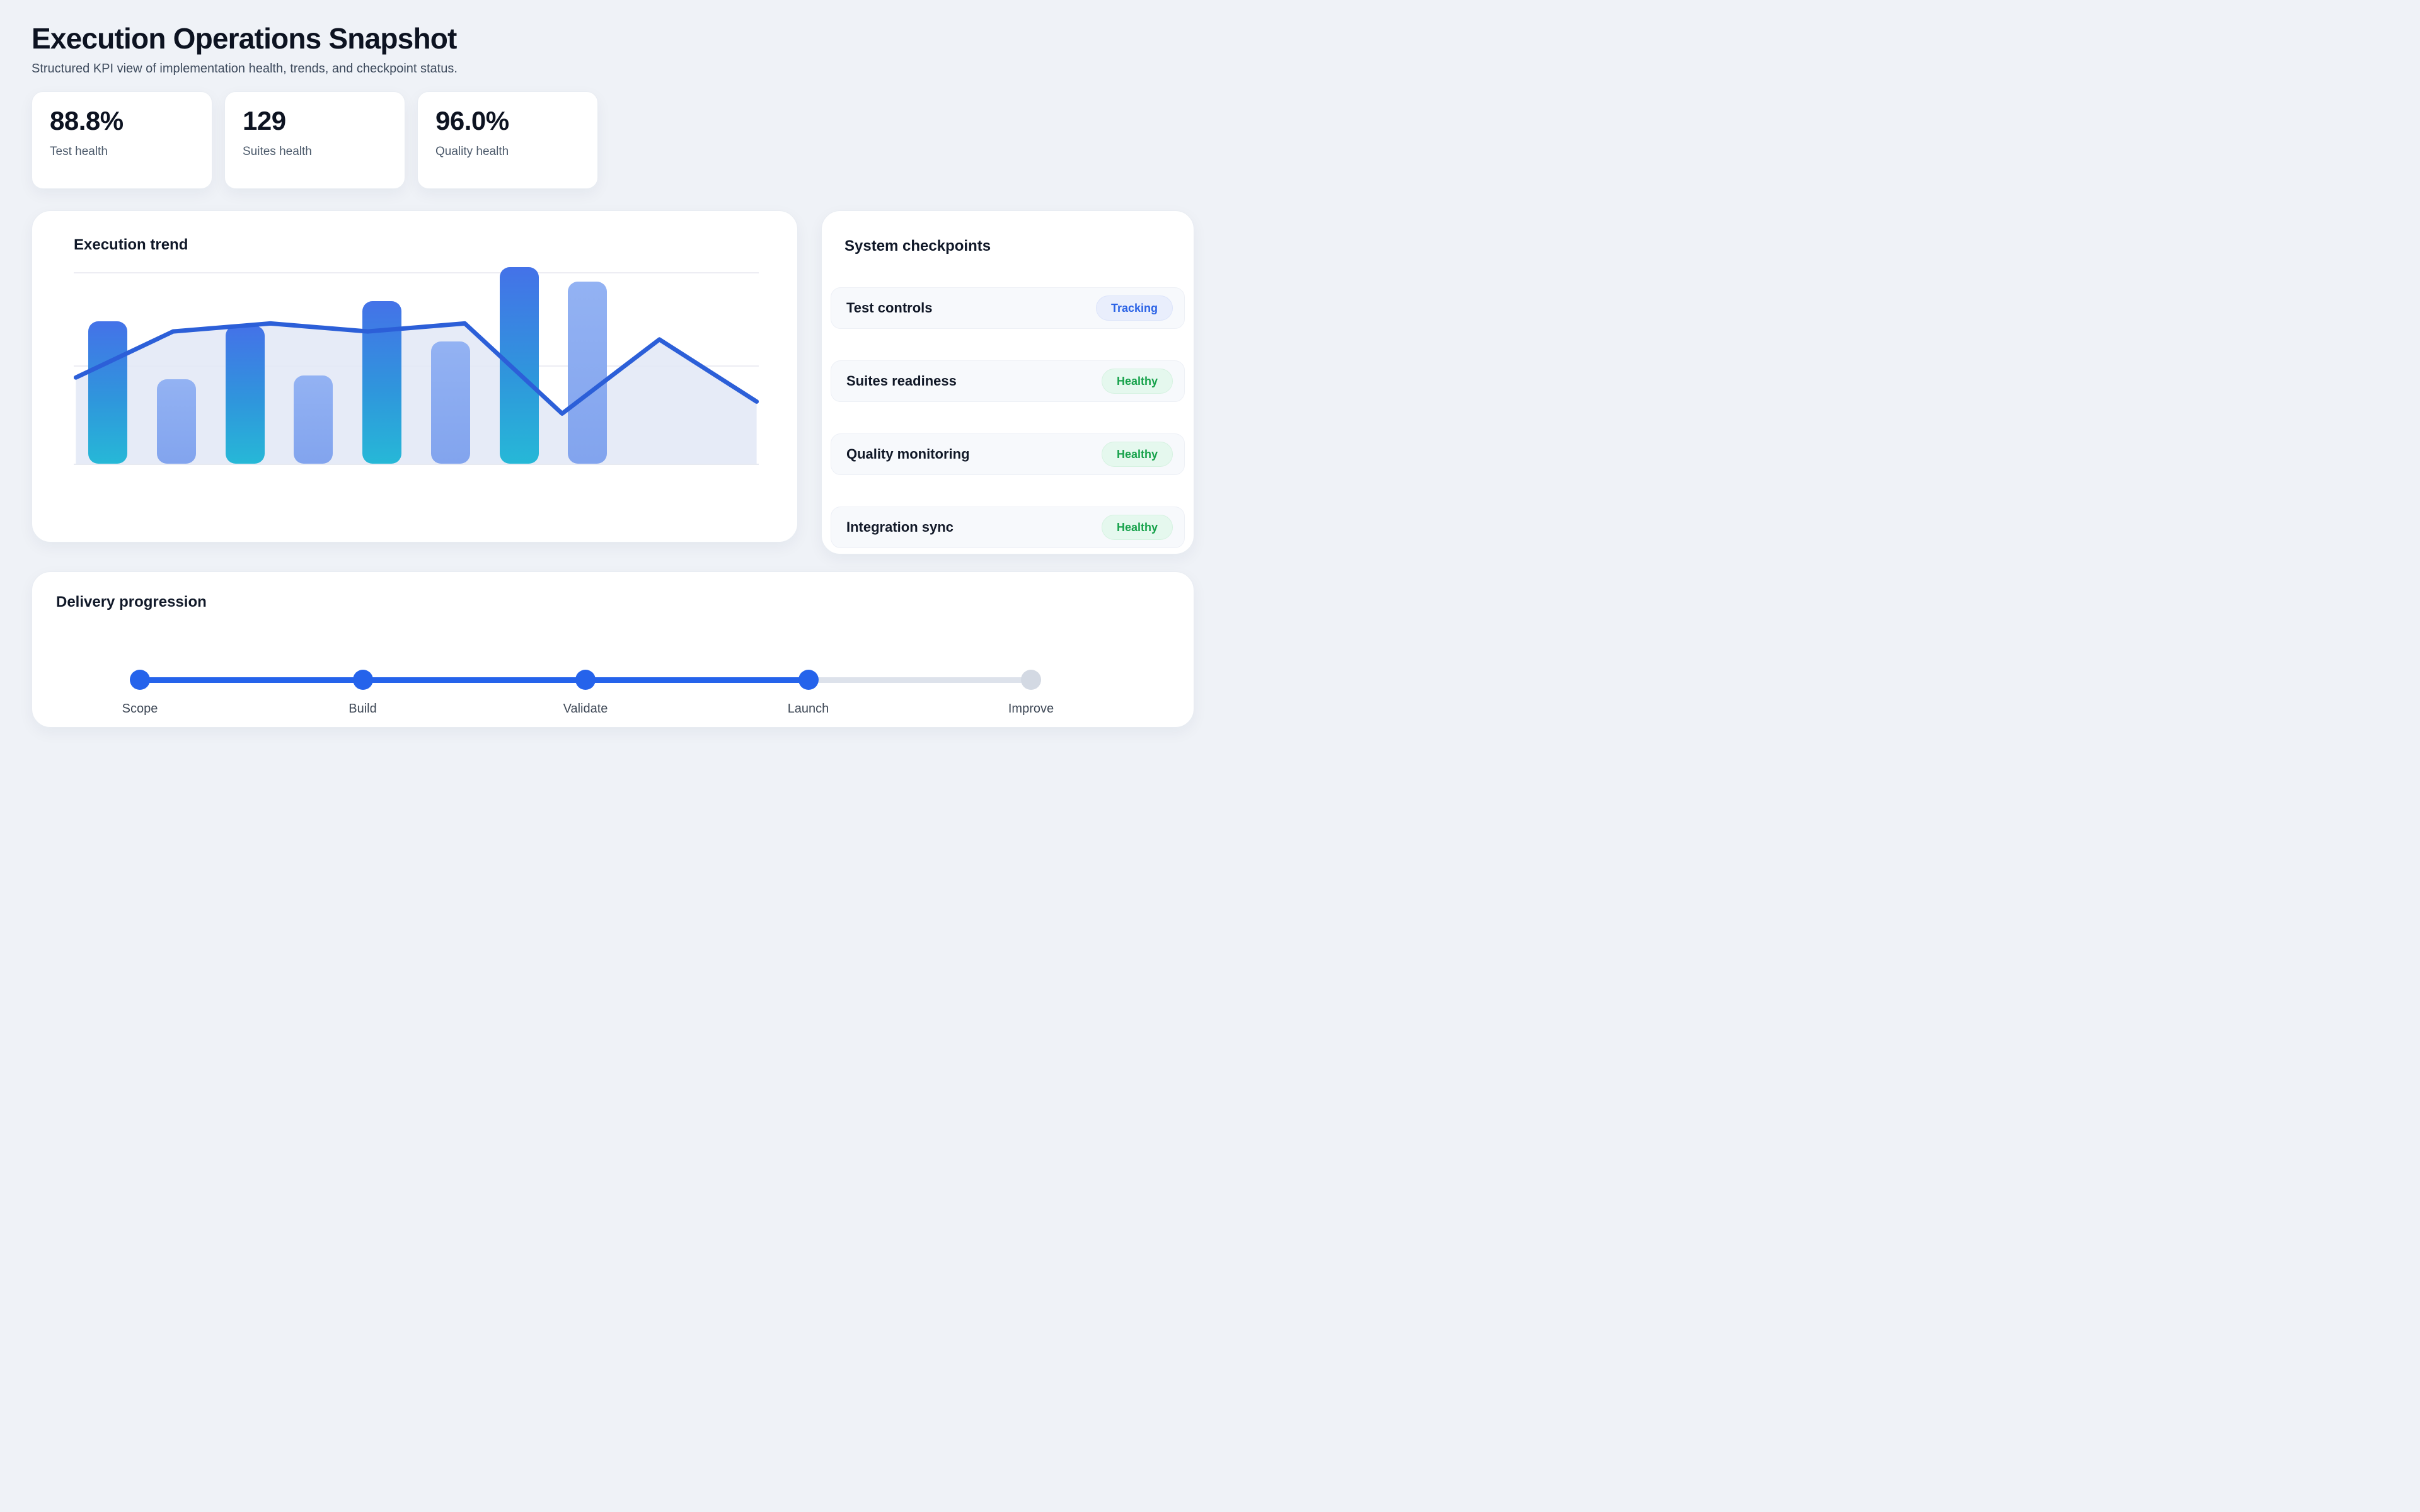  I want to click on kpi-label: Suites health, so click(277, 151).